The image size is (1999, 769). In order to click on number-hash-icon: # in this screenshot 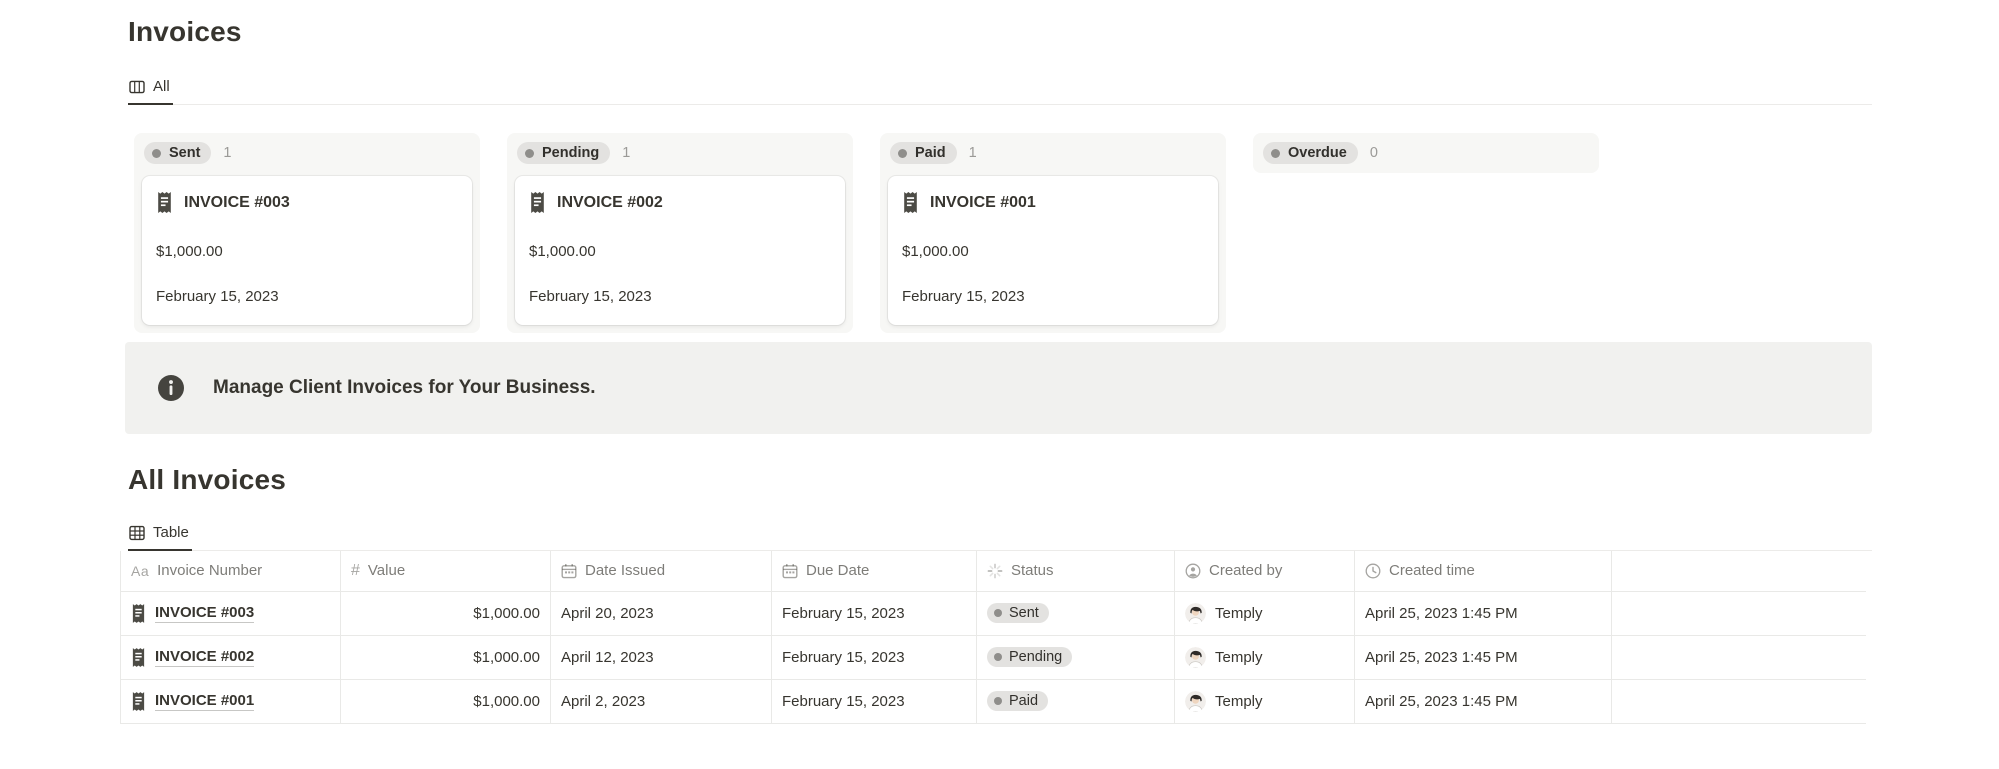, I will do `click(355, 570)`.